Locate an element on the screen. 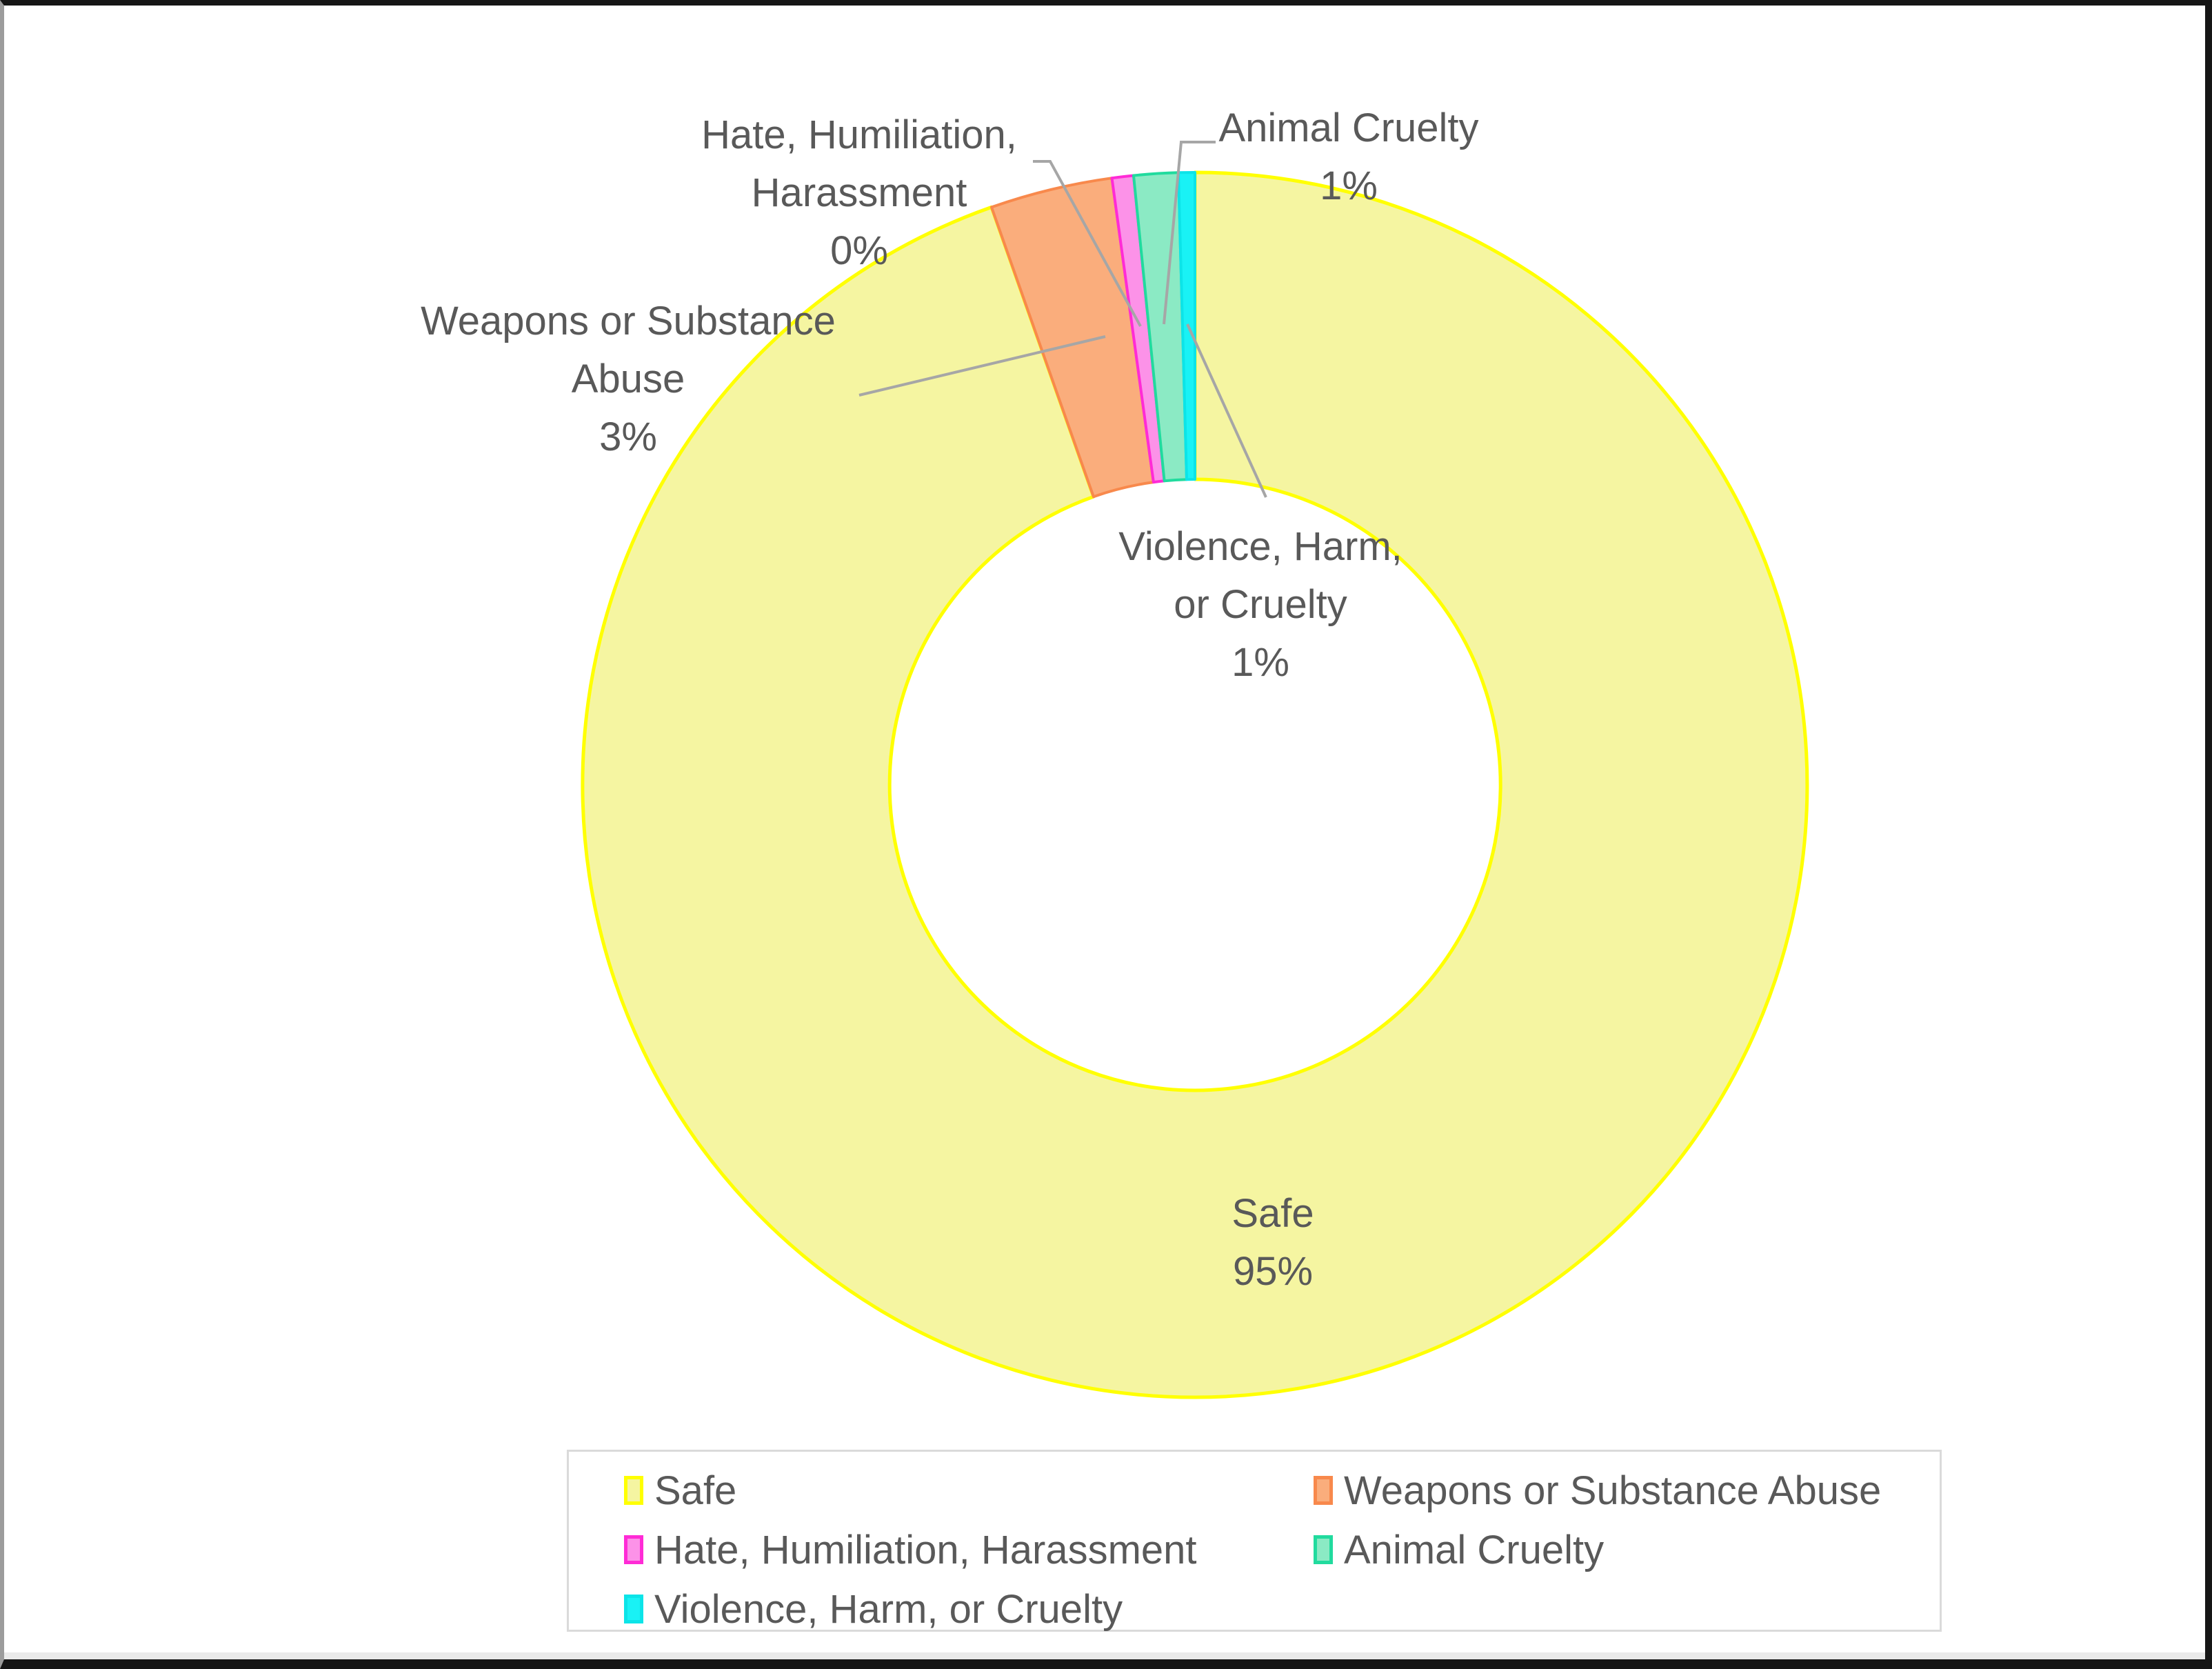  data-label-violence: Violence, Harm, or Cruelty 1% is located at coordinates (1260, 605).